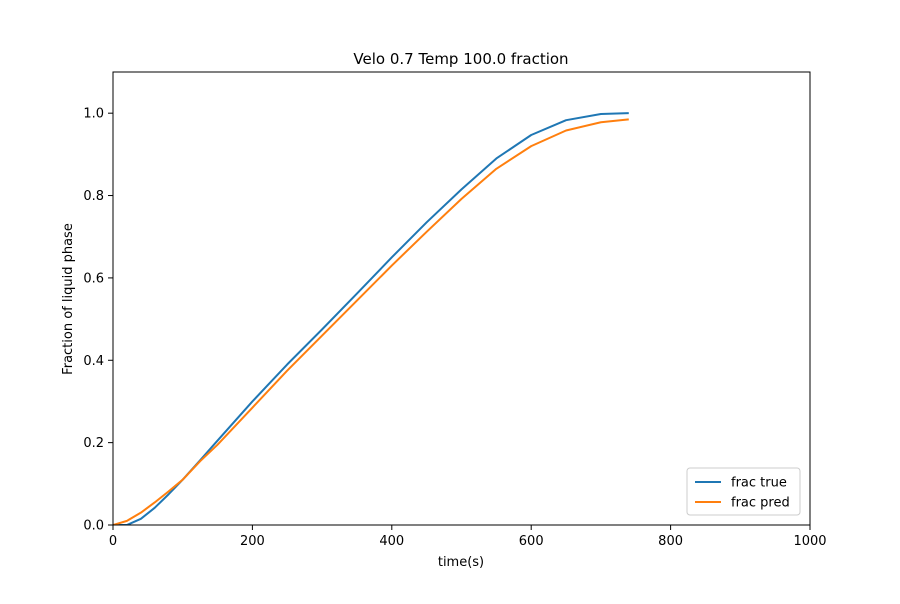  What do you see at coordinates (809, 541) in the screenshot?
I see `x-tick-label: 1000` at bounding box center [809, 541].